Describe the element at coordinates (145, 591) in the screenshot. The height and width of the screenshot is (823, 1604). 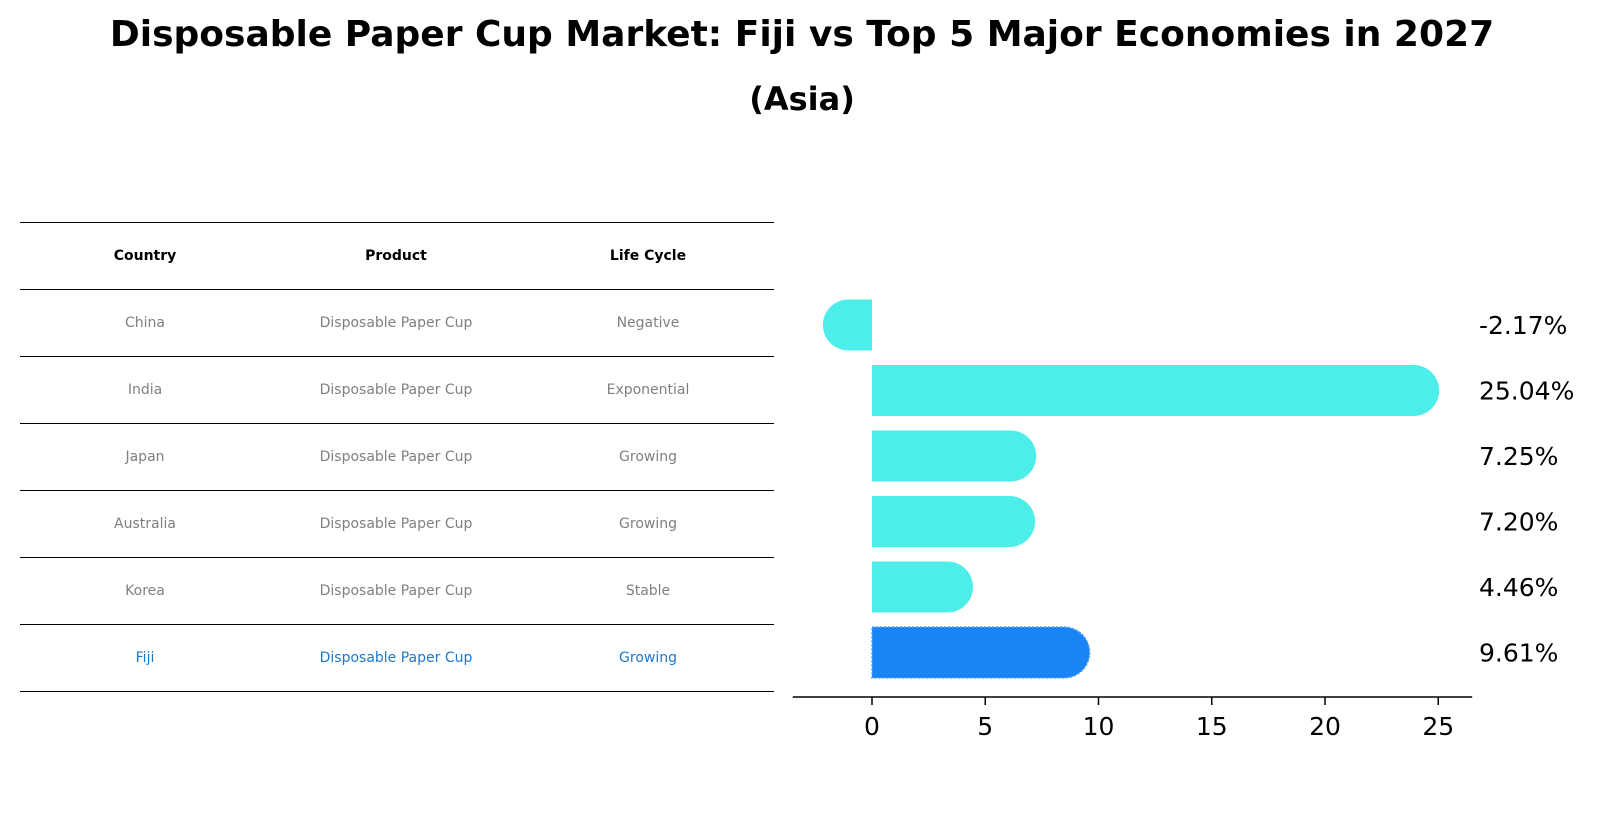
I see `table-cell-country: Korea` at that location.